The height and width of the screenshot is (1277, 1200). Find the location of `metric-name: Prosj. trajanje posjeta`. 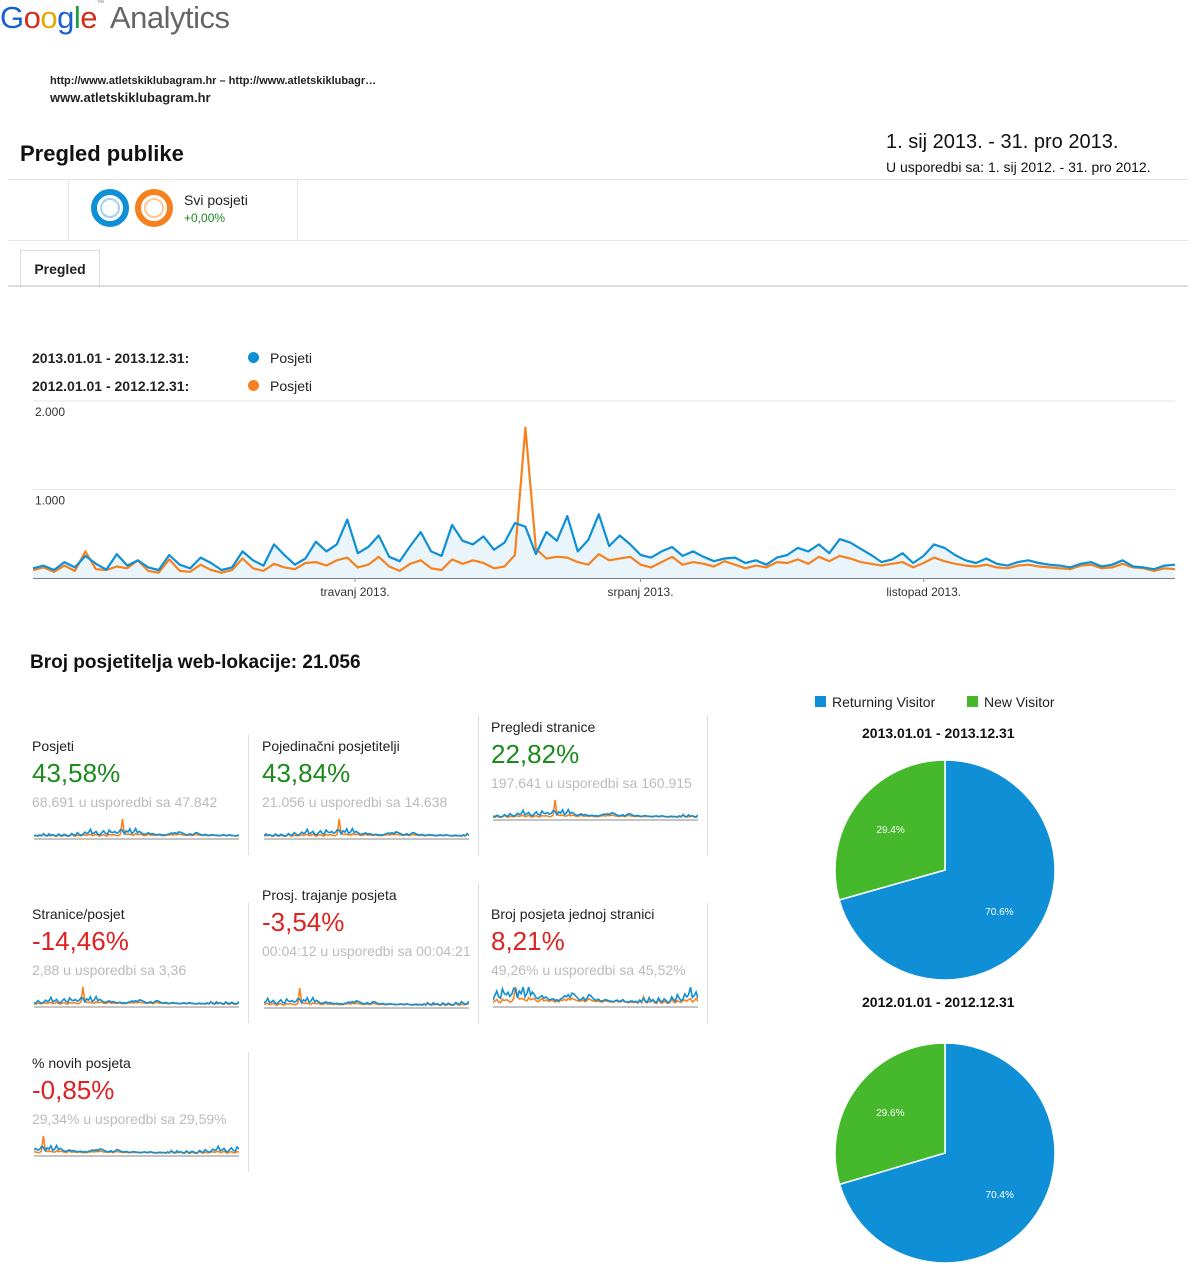

metric-name: Prosj. trajanje posjeta is located at coordinates (329, 895).